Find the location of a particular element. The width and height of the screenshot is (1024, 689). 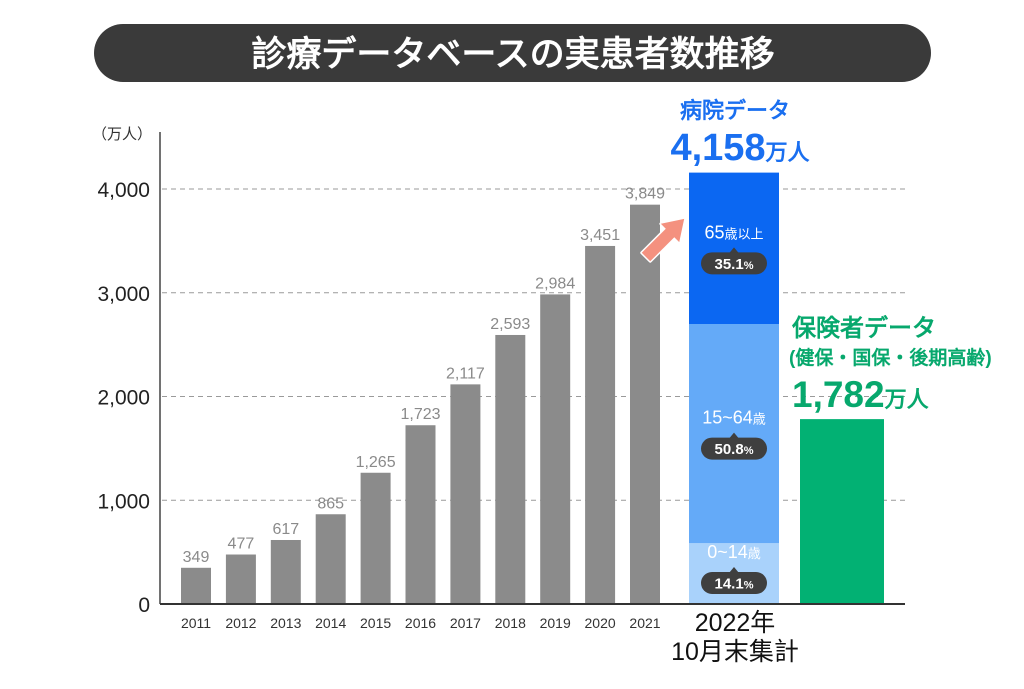

title-banner: 診療データベースの実患者数推移 is located at coordinates (512, 53).